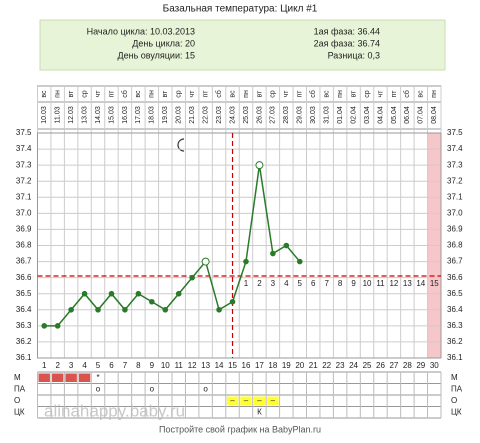 The width and height of the screenshot is (480, 443). I want to click on y-tick-label: 36.5, so click(24, 293).